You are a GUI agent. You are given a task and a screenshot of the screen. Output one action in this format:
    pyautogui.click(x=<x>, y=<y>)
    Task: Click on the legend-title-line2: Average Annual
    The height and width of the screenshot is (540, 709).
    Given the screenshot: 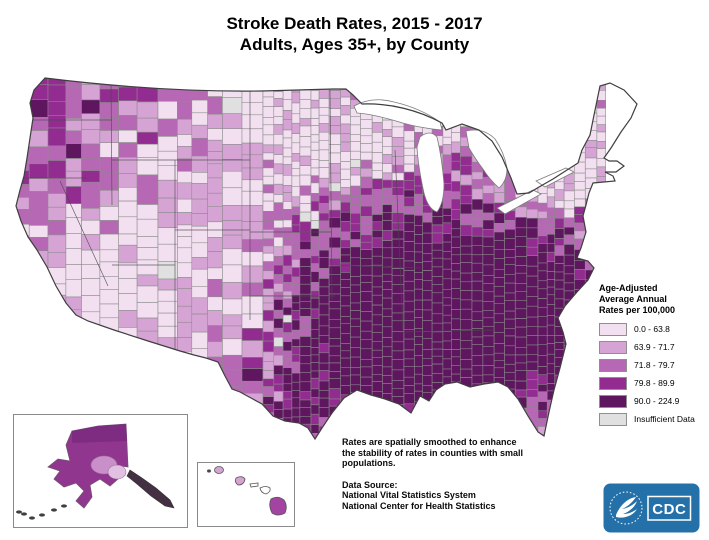 What is the action you would take?
    pyautogui.click(x=633, y=299)
    